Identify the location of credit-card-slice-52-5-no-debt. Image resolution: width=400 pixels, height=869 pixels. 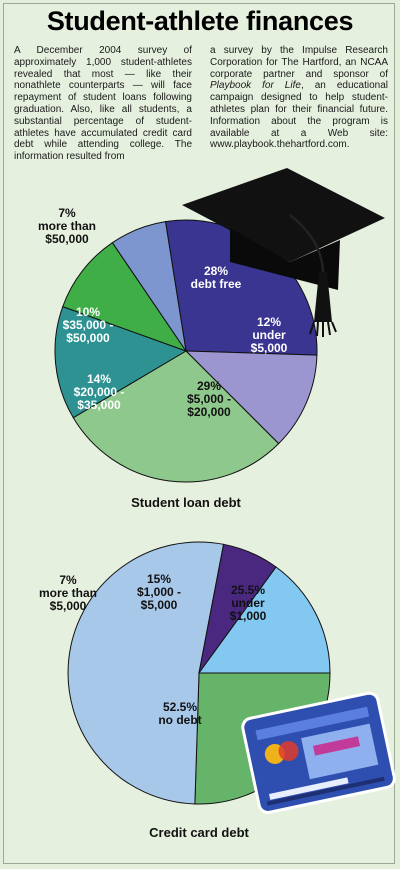
(146, 673).